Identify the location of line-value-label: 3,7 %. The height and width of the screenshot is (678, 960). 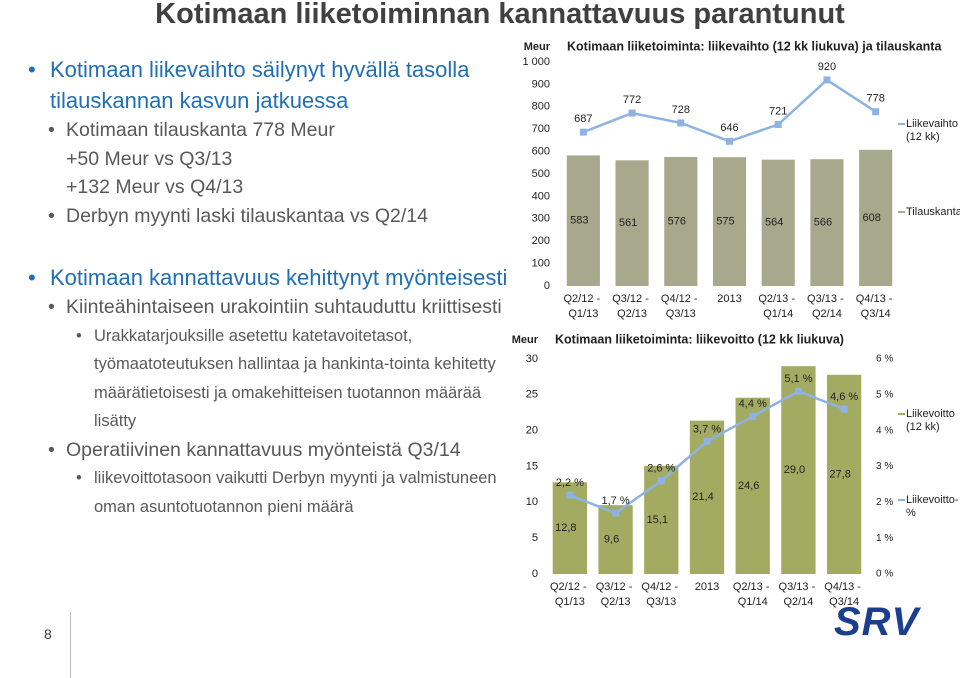
(707, 429).